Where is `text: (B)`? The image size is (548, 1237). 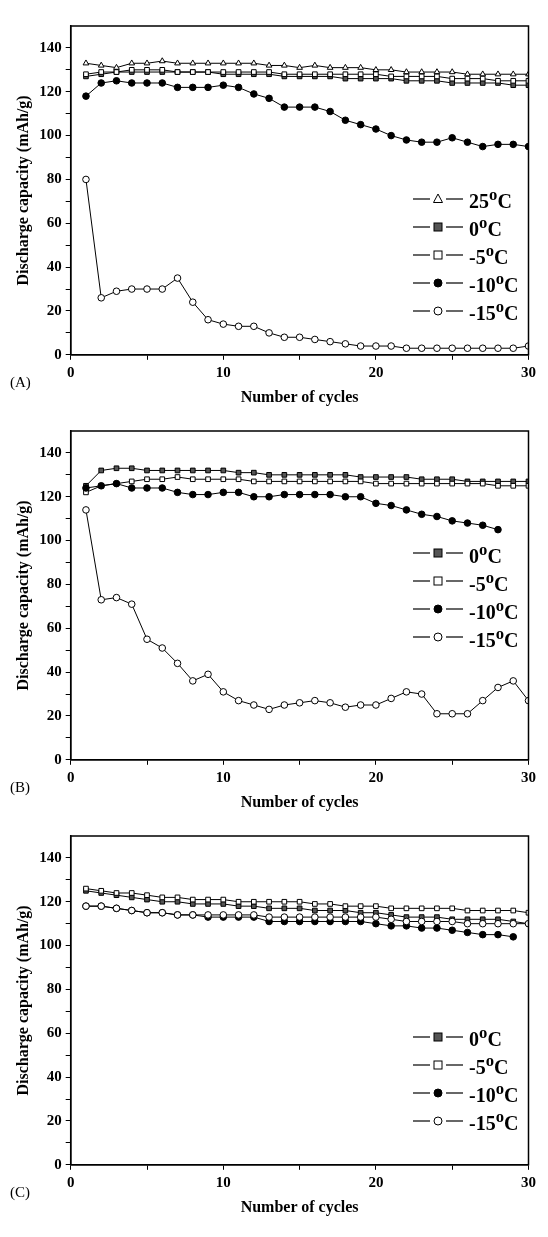 text: (B) is located at coordinates (20, 788).